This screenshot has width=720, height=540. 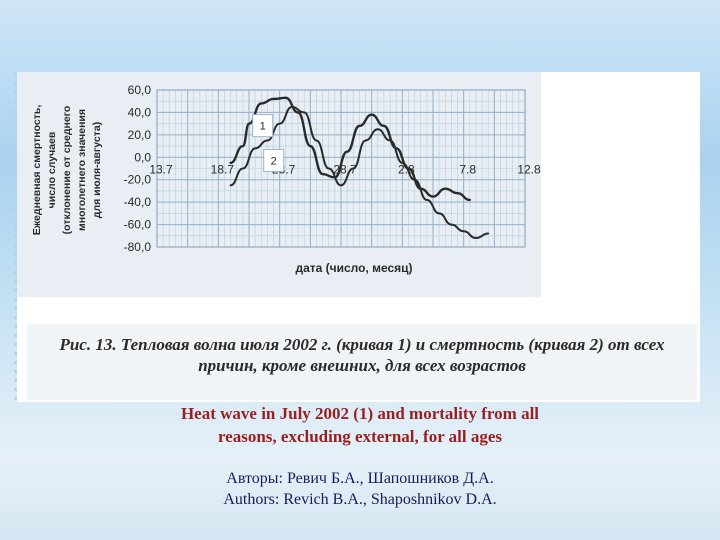 I want to click on y-tick-label: -80,0, so click(x=138, y=247).